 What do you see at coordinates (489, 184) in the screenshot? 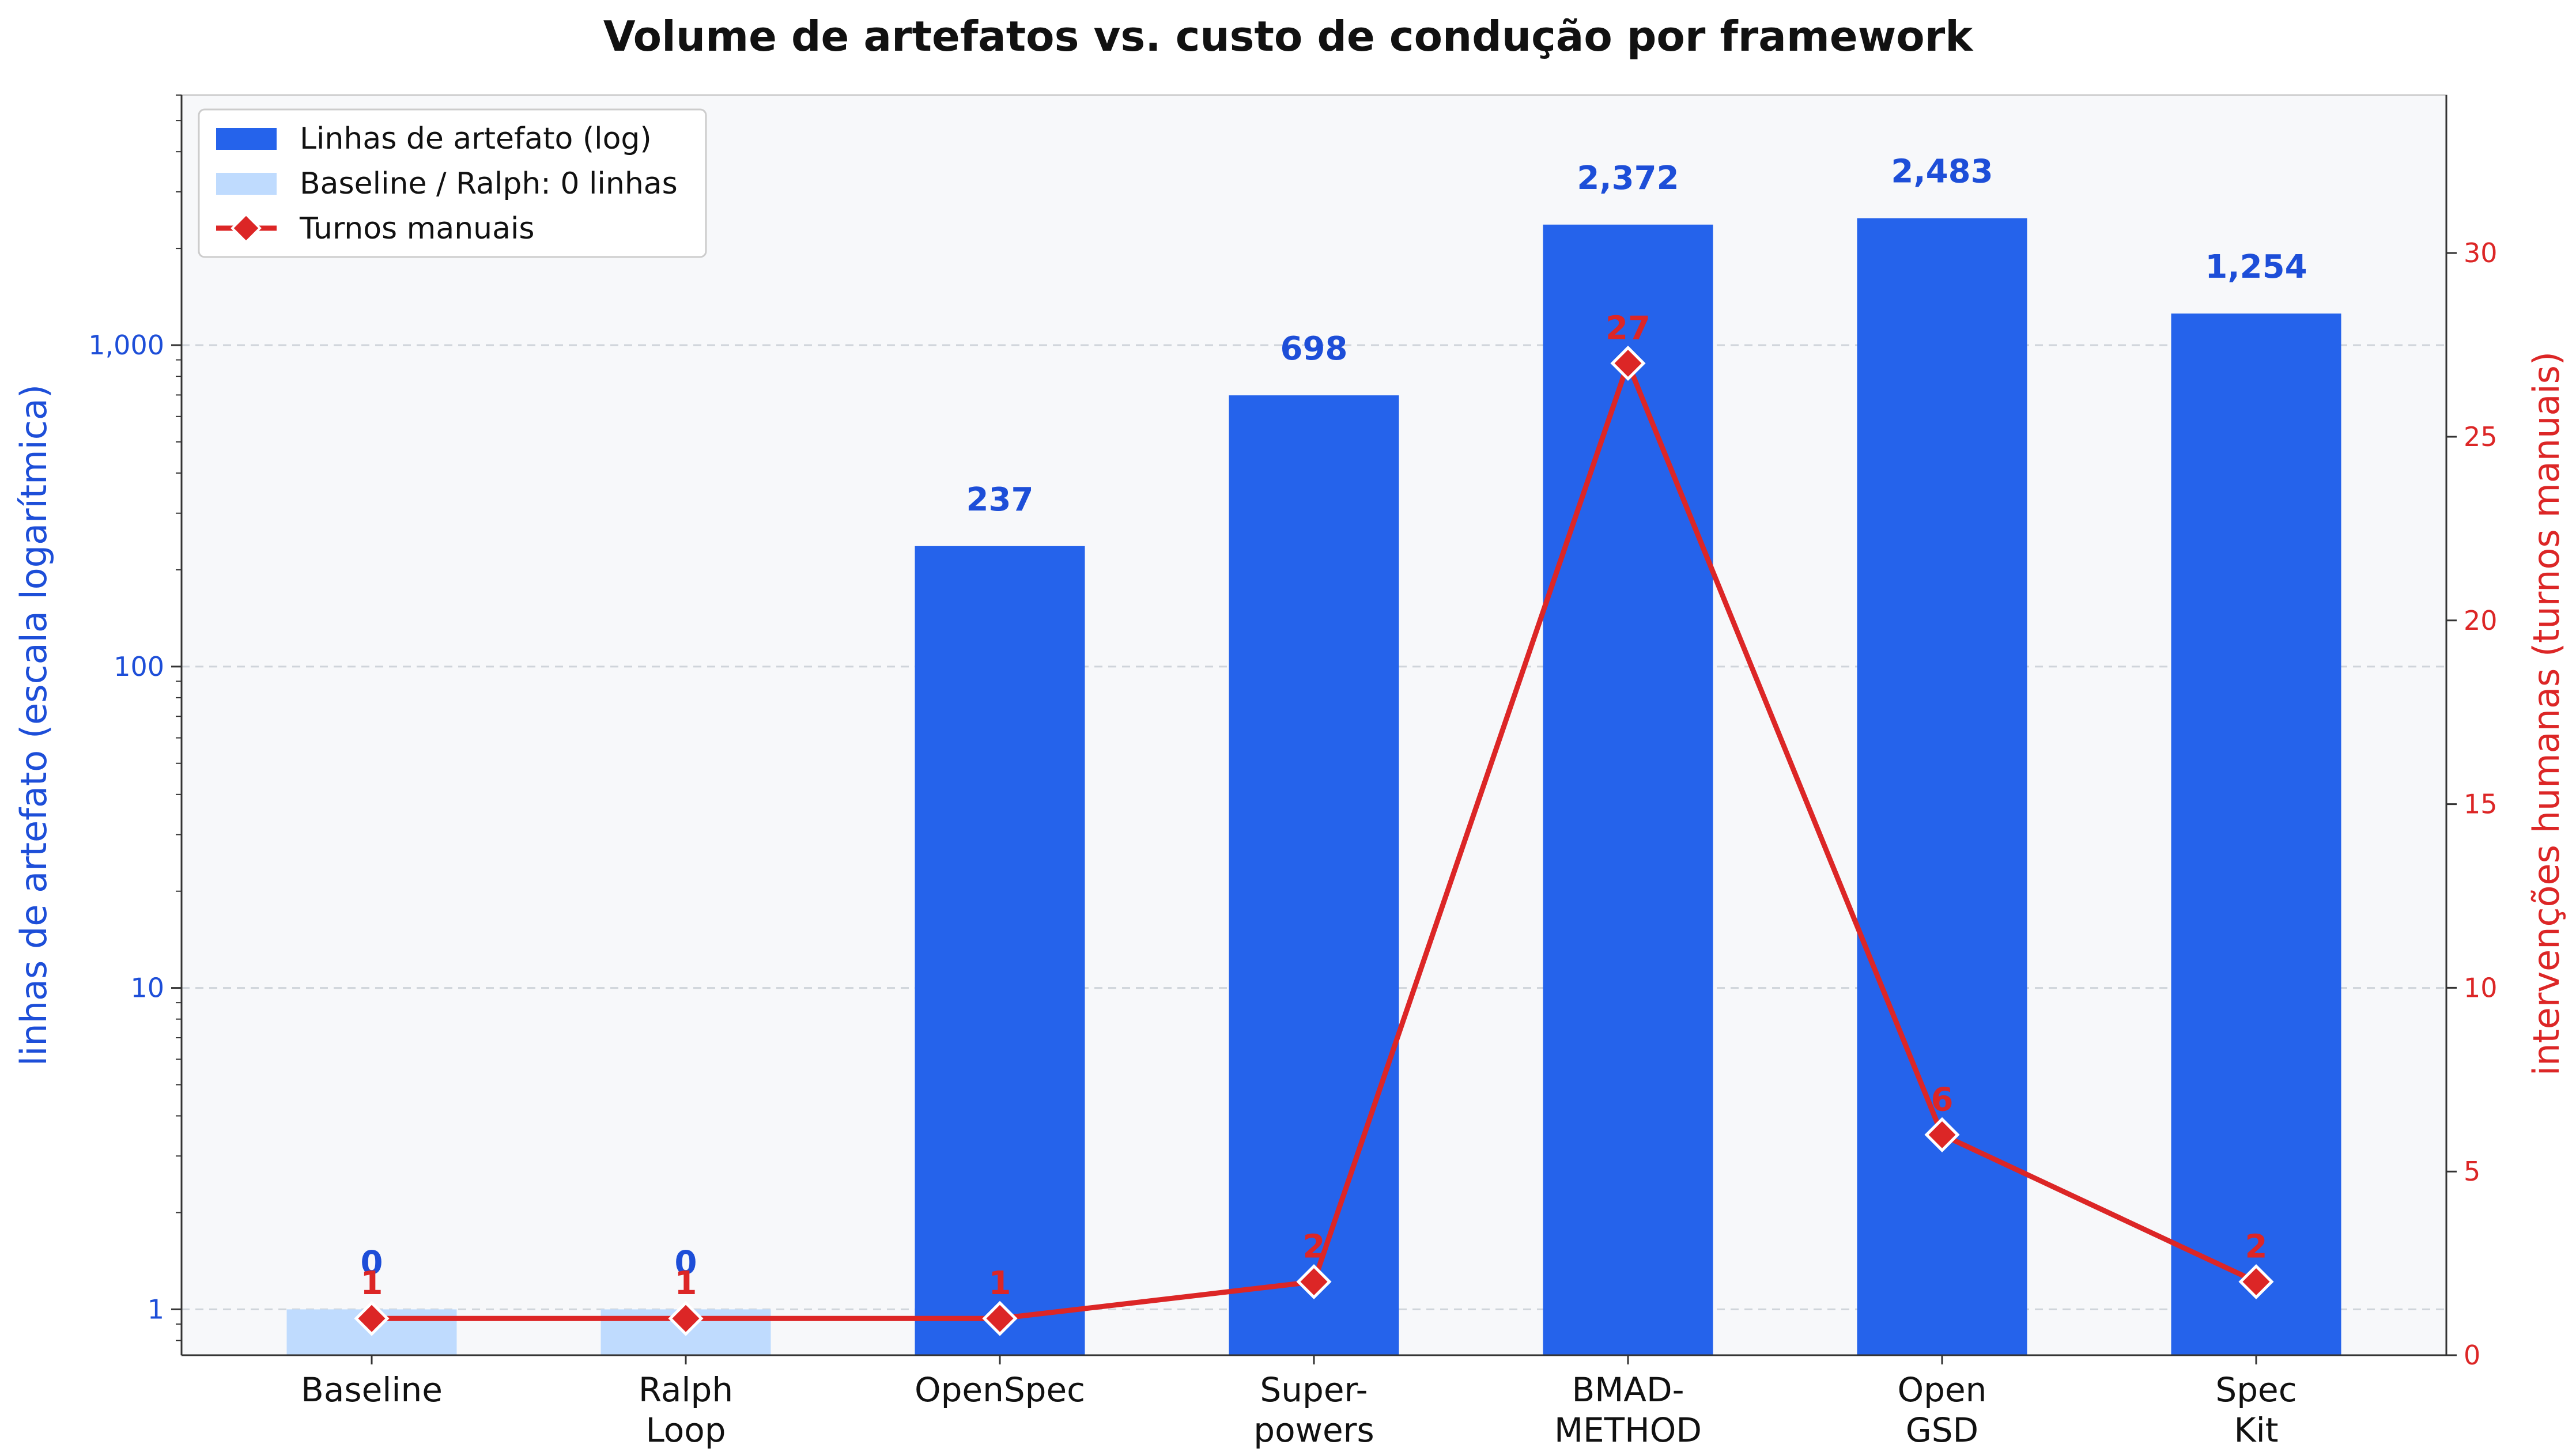
I see `legend-label-baseline: Baseline / Ralph: 0 linhas` at bounding box center [489, 184].